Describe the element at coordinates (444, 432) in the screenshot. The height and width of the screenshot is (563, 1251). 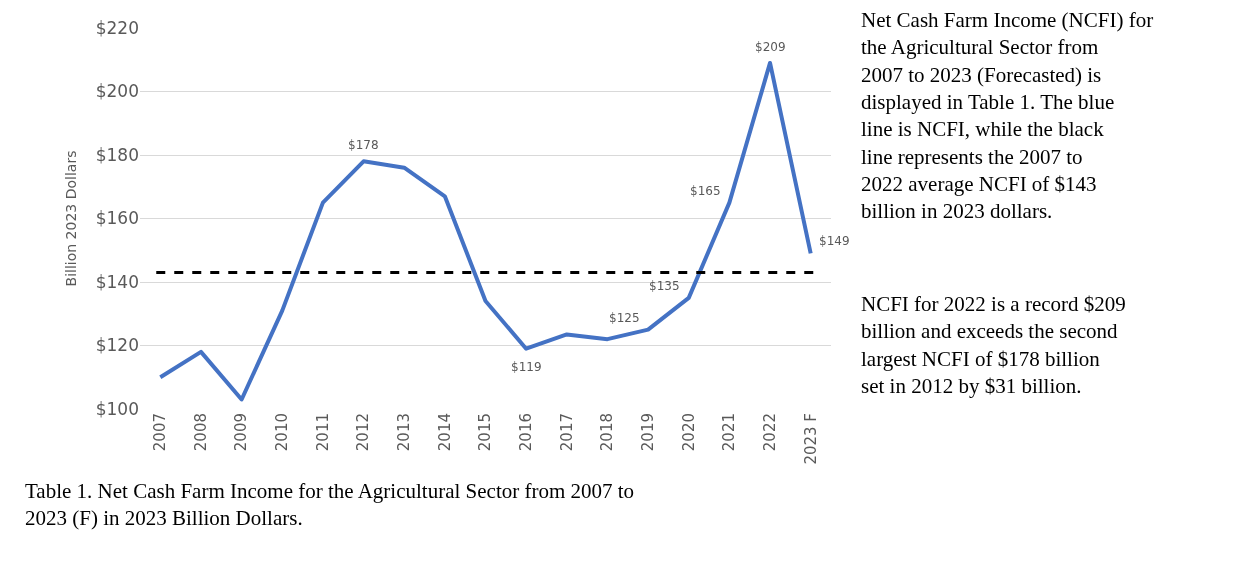
I see `x-tick-label: 2014` at that location.